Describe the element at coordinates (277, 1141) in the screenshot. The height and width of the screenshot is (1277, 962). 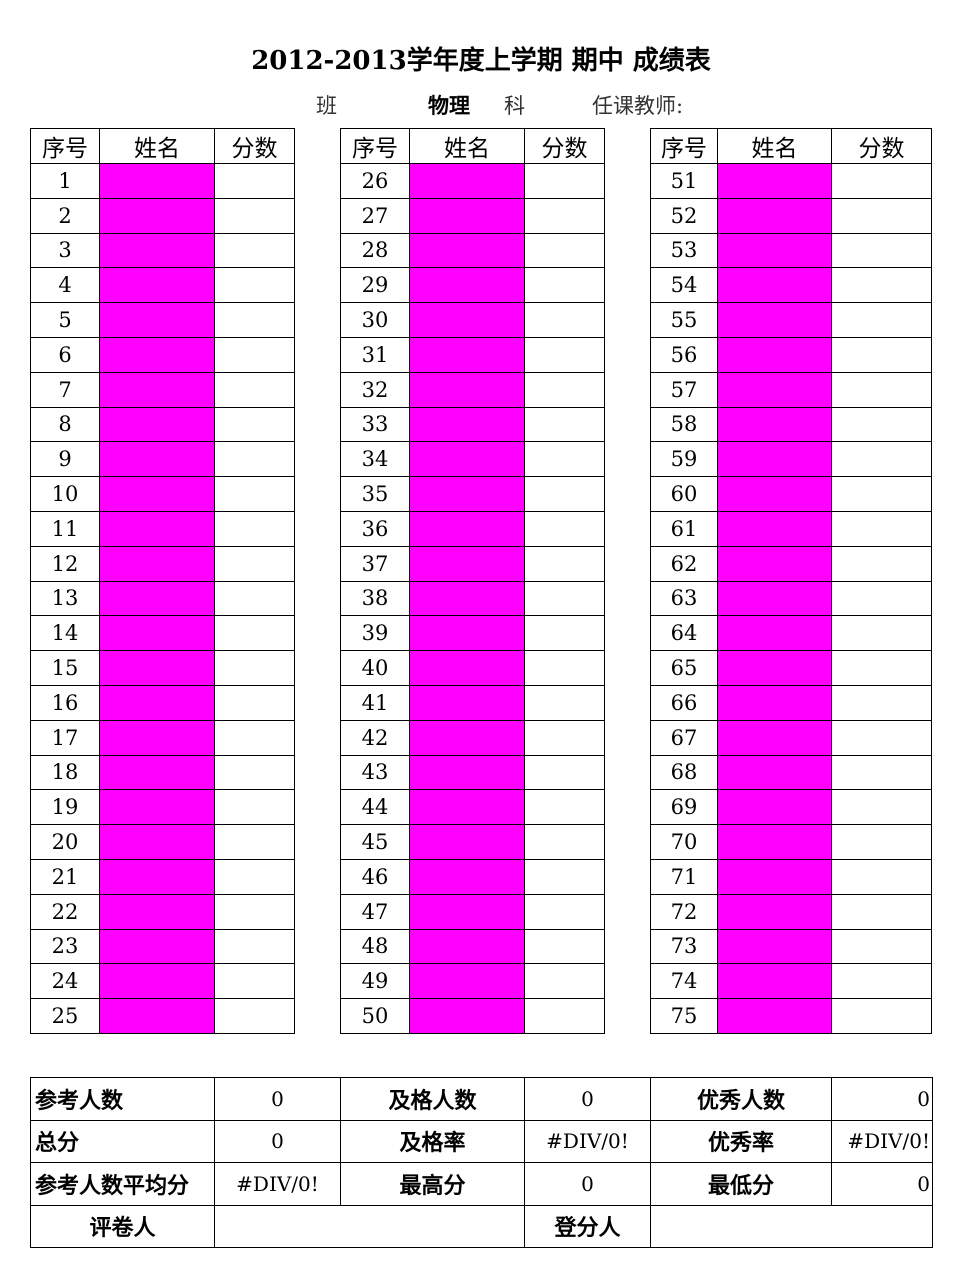
I see `total-value: 0` at that location.